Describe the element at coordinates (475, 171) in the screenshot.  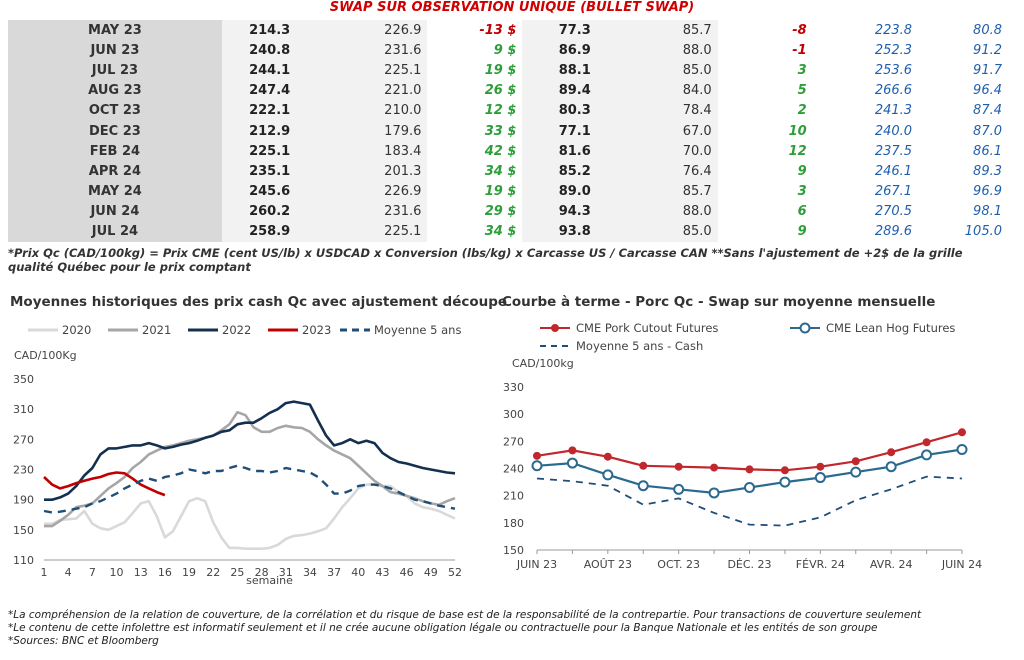
I see `swap-cell-v3: 34 $` at that location.